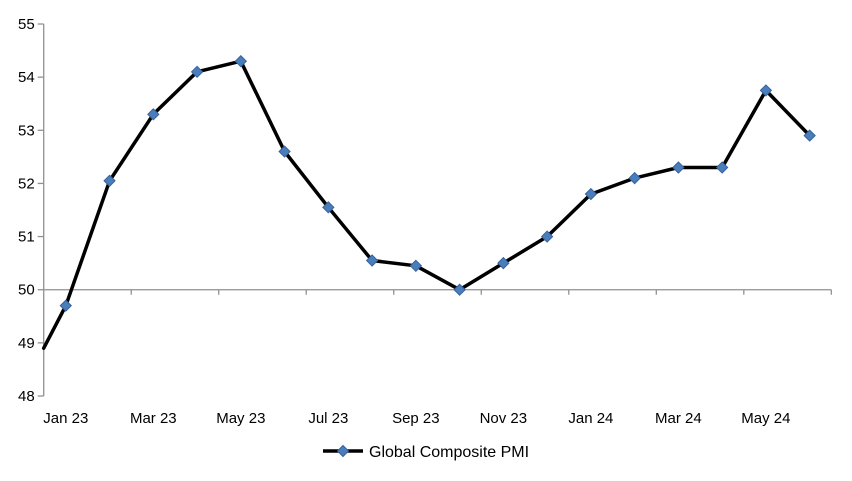  Describe the element at coordinates (449, 452) in the screenshot. I see `legend-label: Global Composite PMI` at that location.